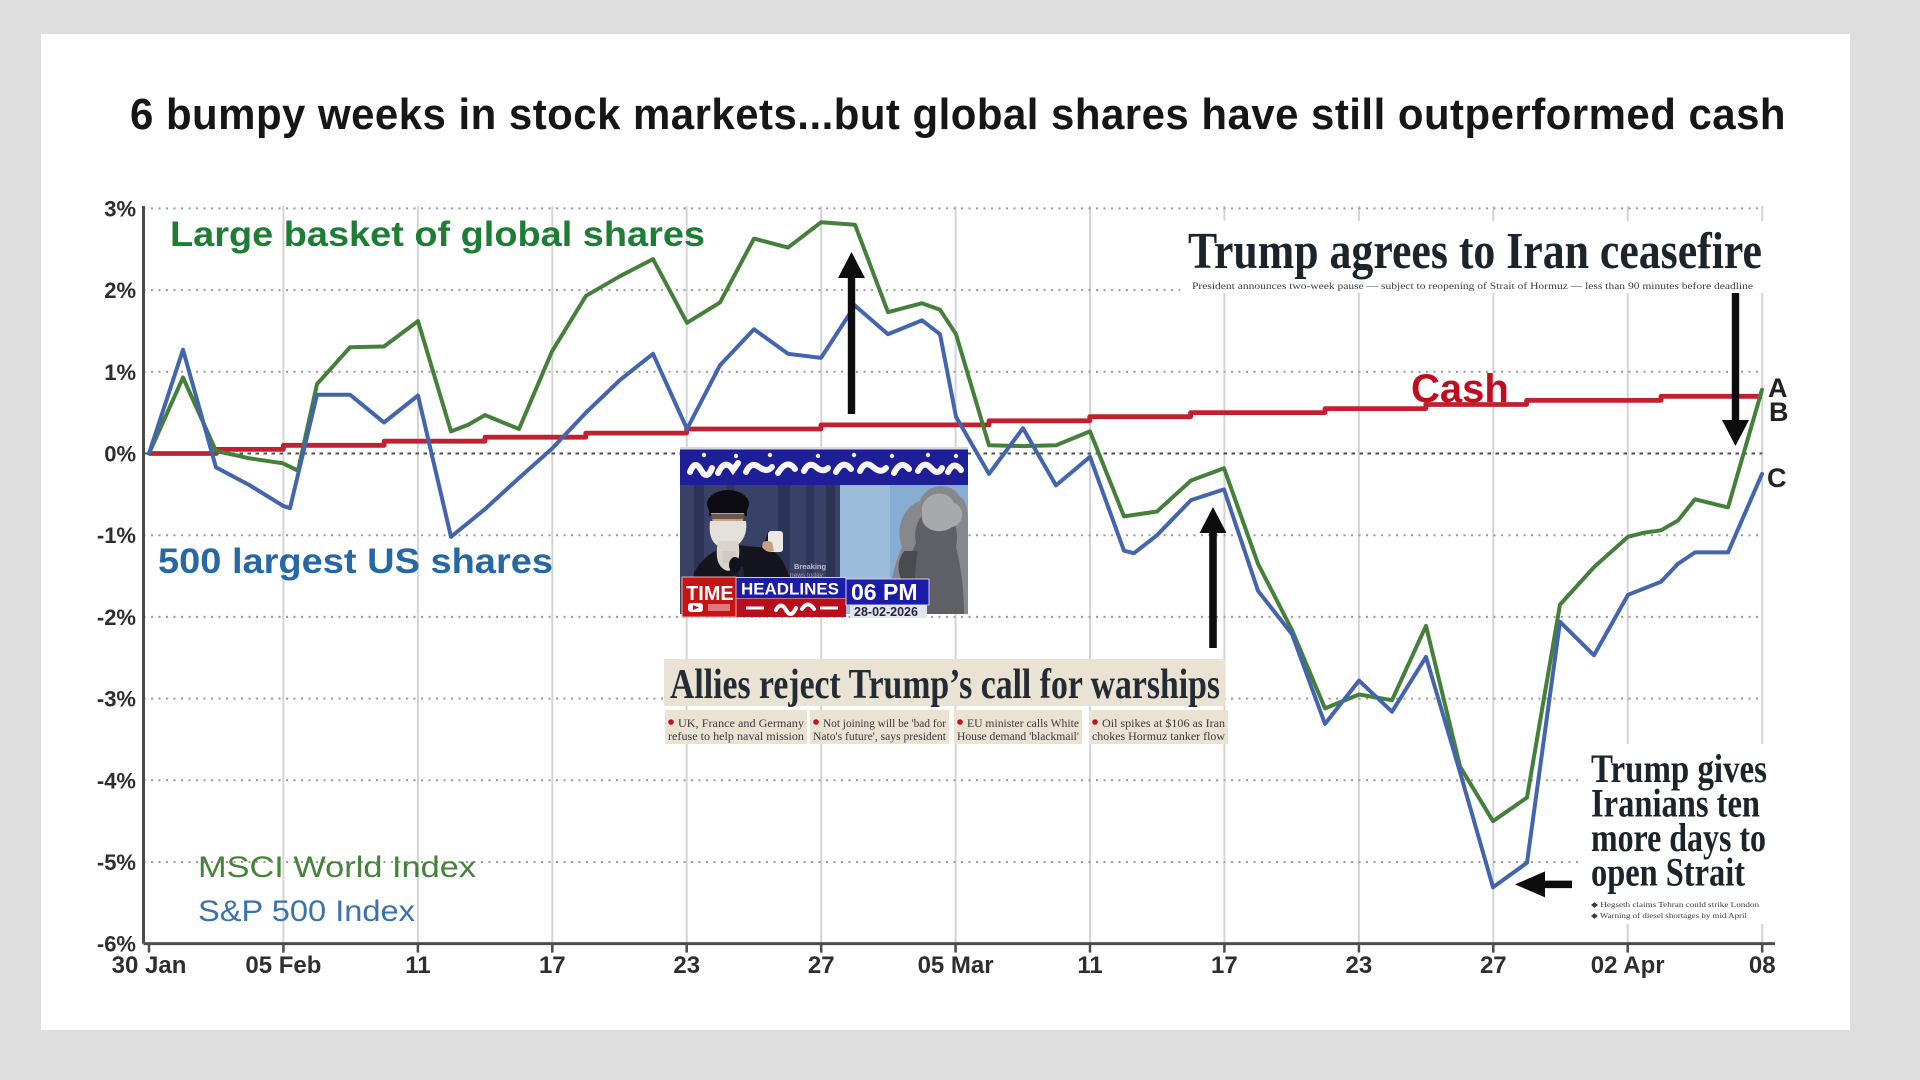 Image resolution: width=1920 pixels, height=1080 pixels. What do you see at coordinates (116, 699) in the screenshot?
I see `svg-text: -3%` at bounding box center [116, 699].